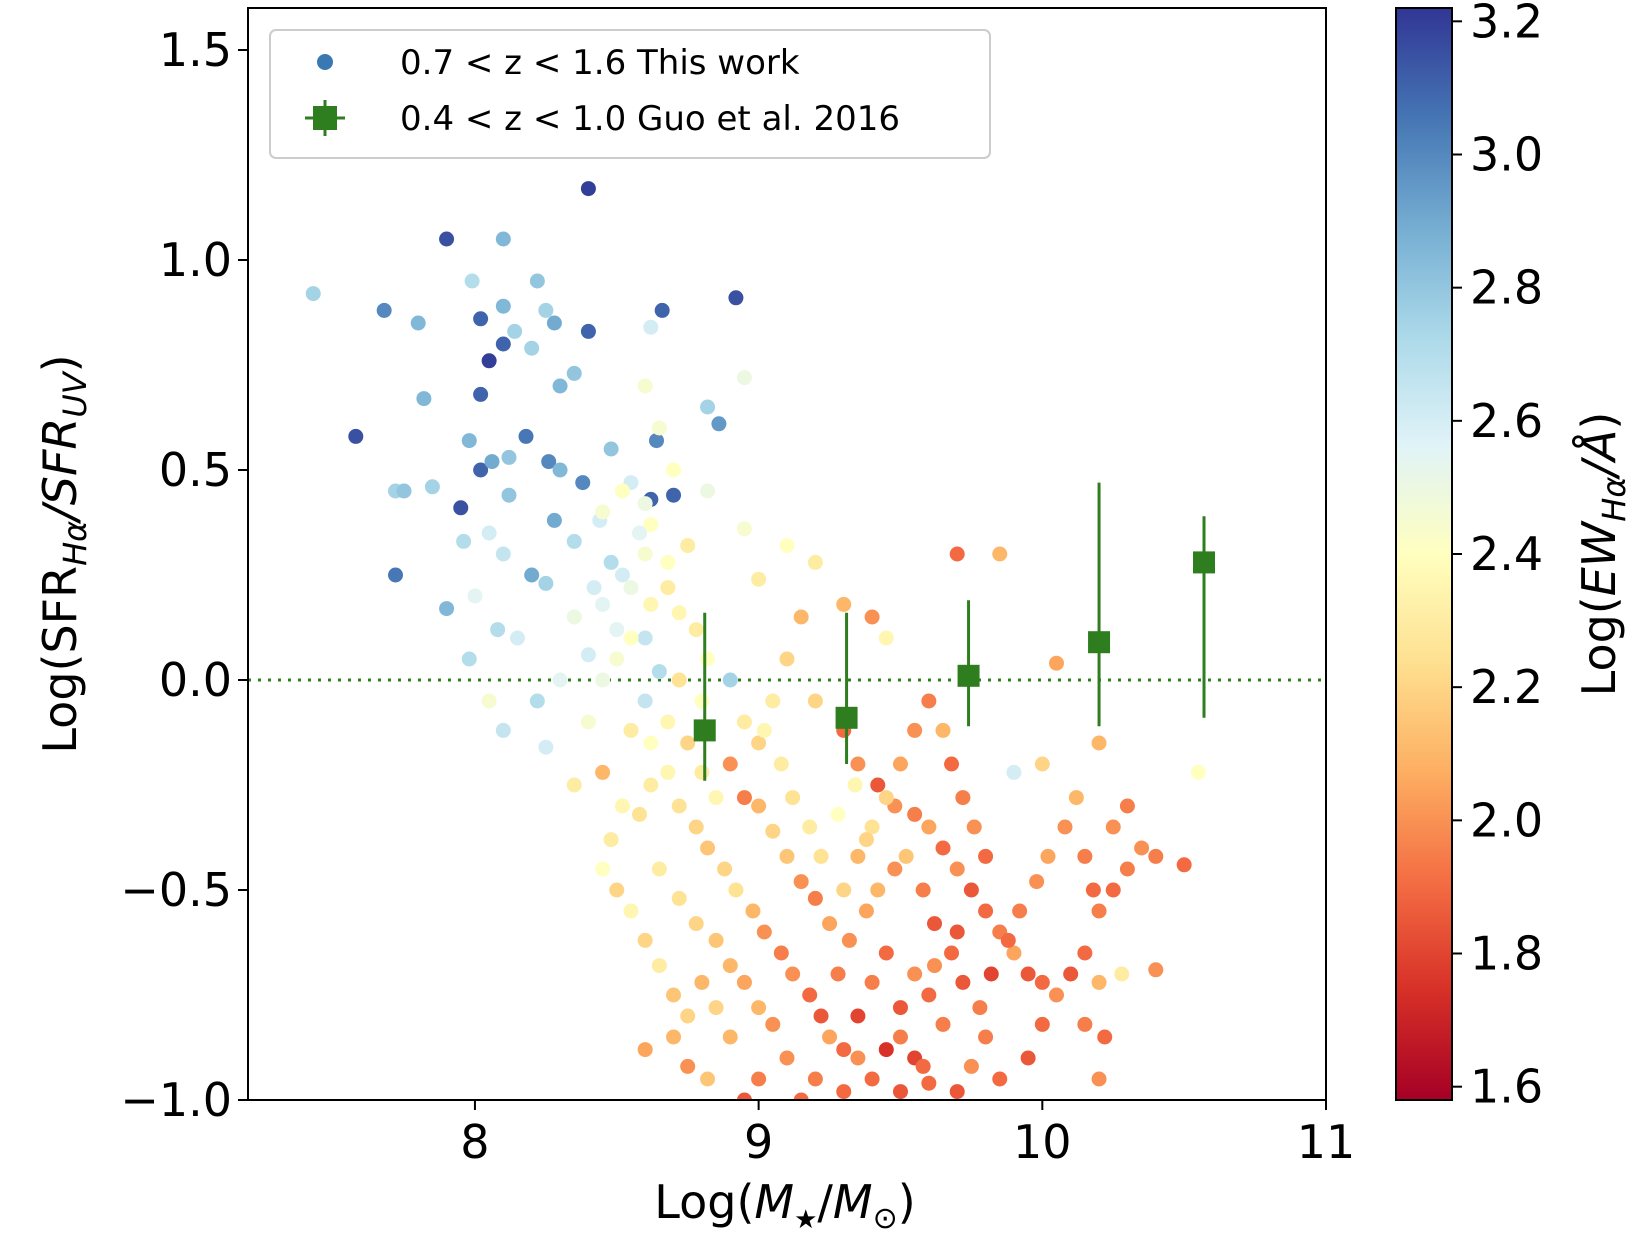 Image resolution: width=1646 pixels, height=1250 pixels. Describe the element at coordinates (784, 1205) in the screenshot. I see `x-axis-label: Log(M★/M⊙)` at that location.